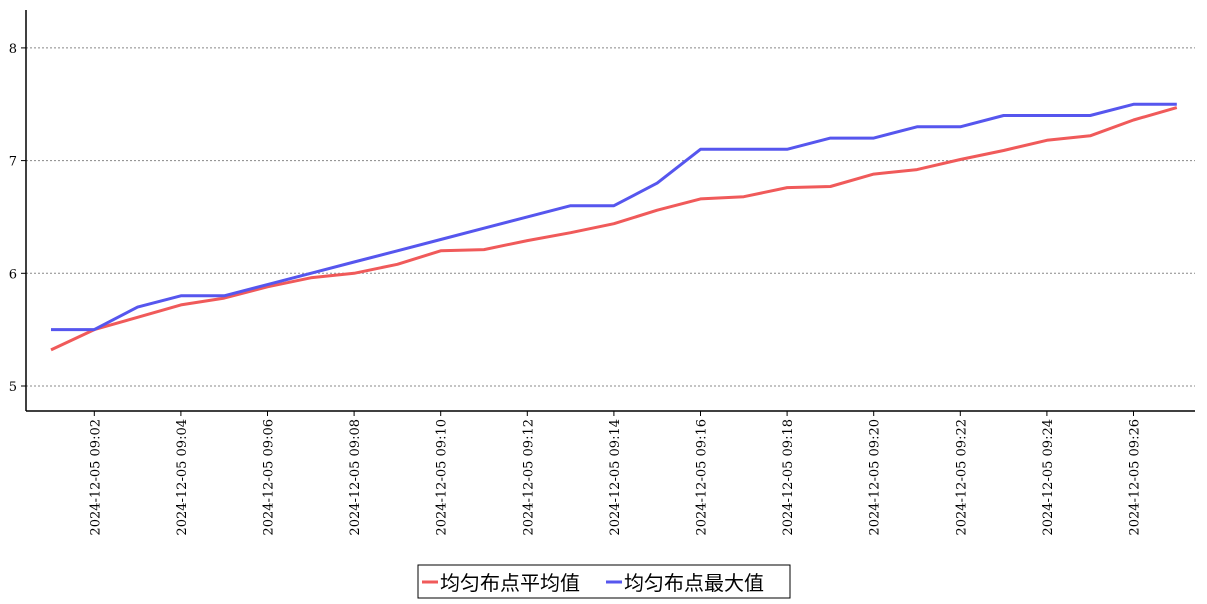  What do you see at coordinates (13, 49) in the screenshot?
I see `y-tick-label: 8` at bounding box center [13, 49].